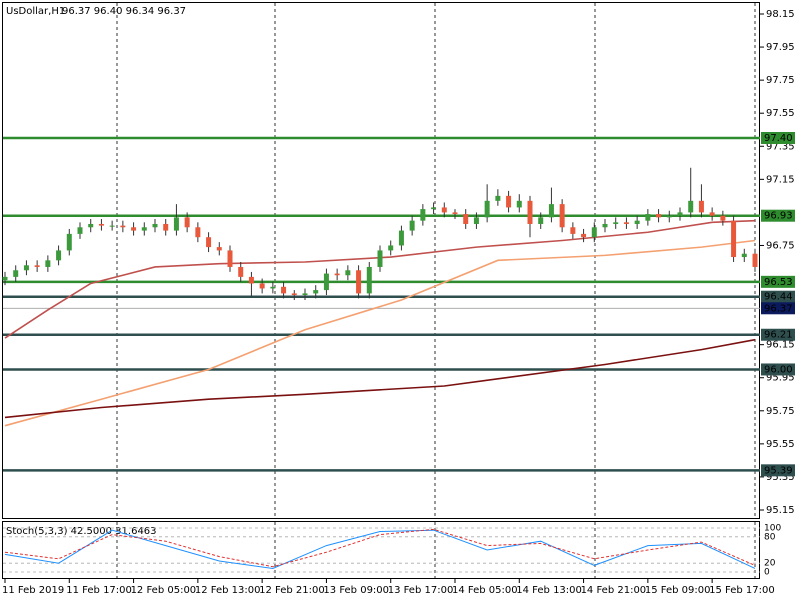 This screenshot has width=800, height=600. I want to click on y-tick-label: 95.35, so click(780, 477).